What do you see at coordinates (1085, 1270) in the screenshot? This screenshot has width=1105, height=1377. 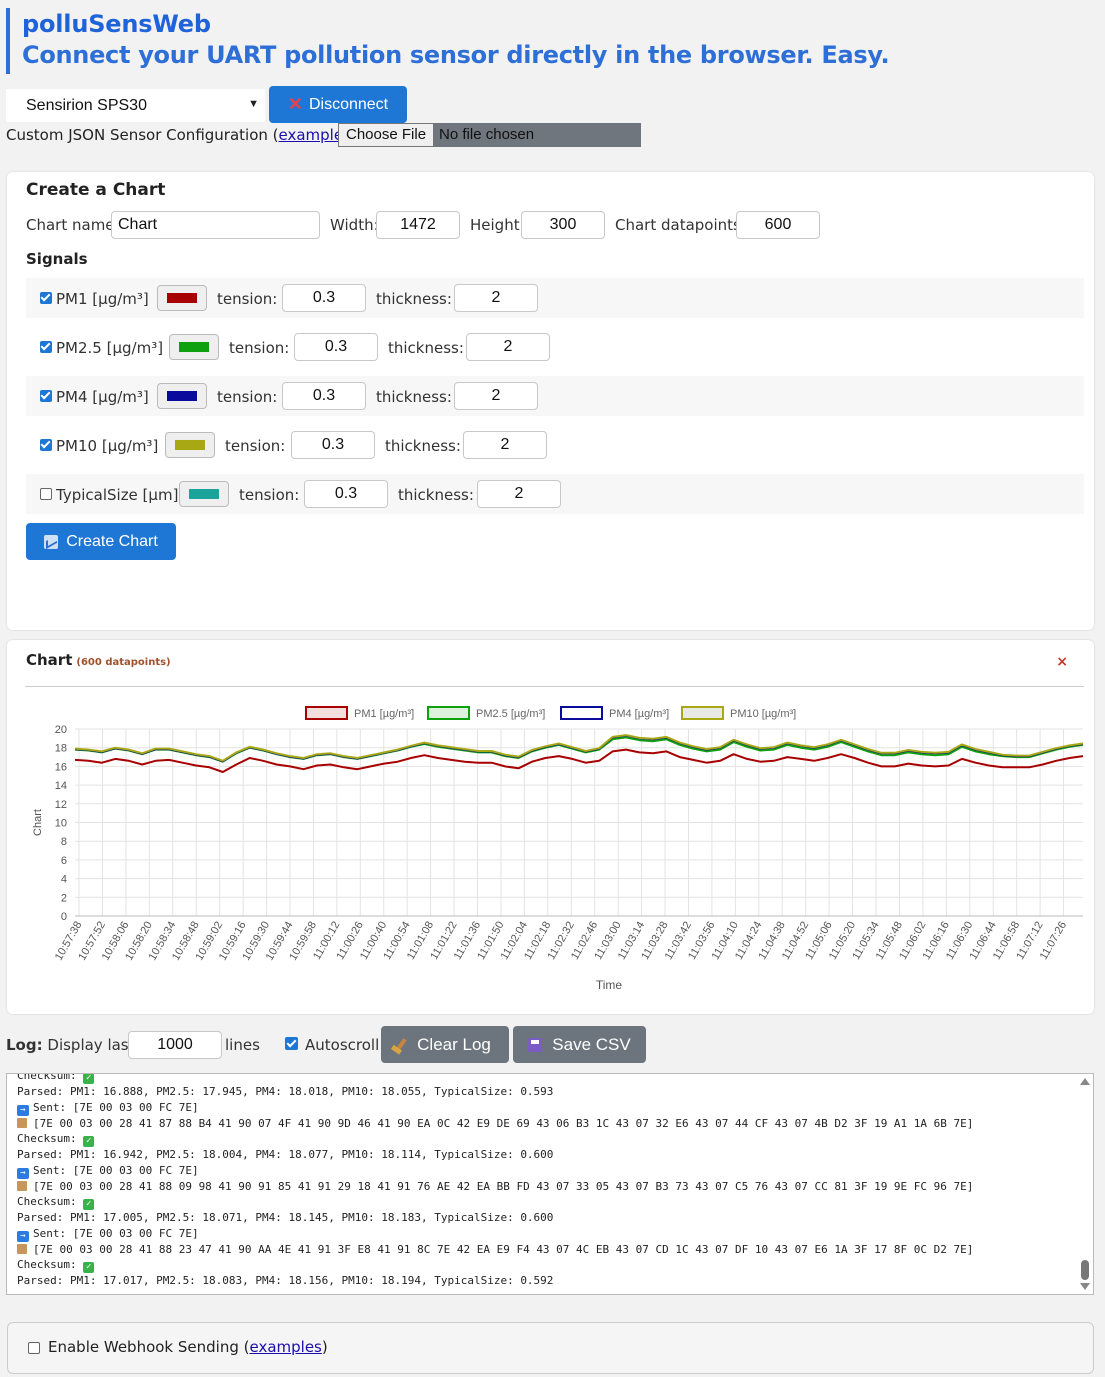 I see `scroll-thumb` at bounding box center [1085, 1270].